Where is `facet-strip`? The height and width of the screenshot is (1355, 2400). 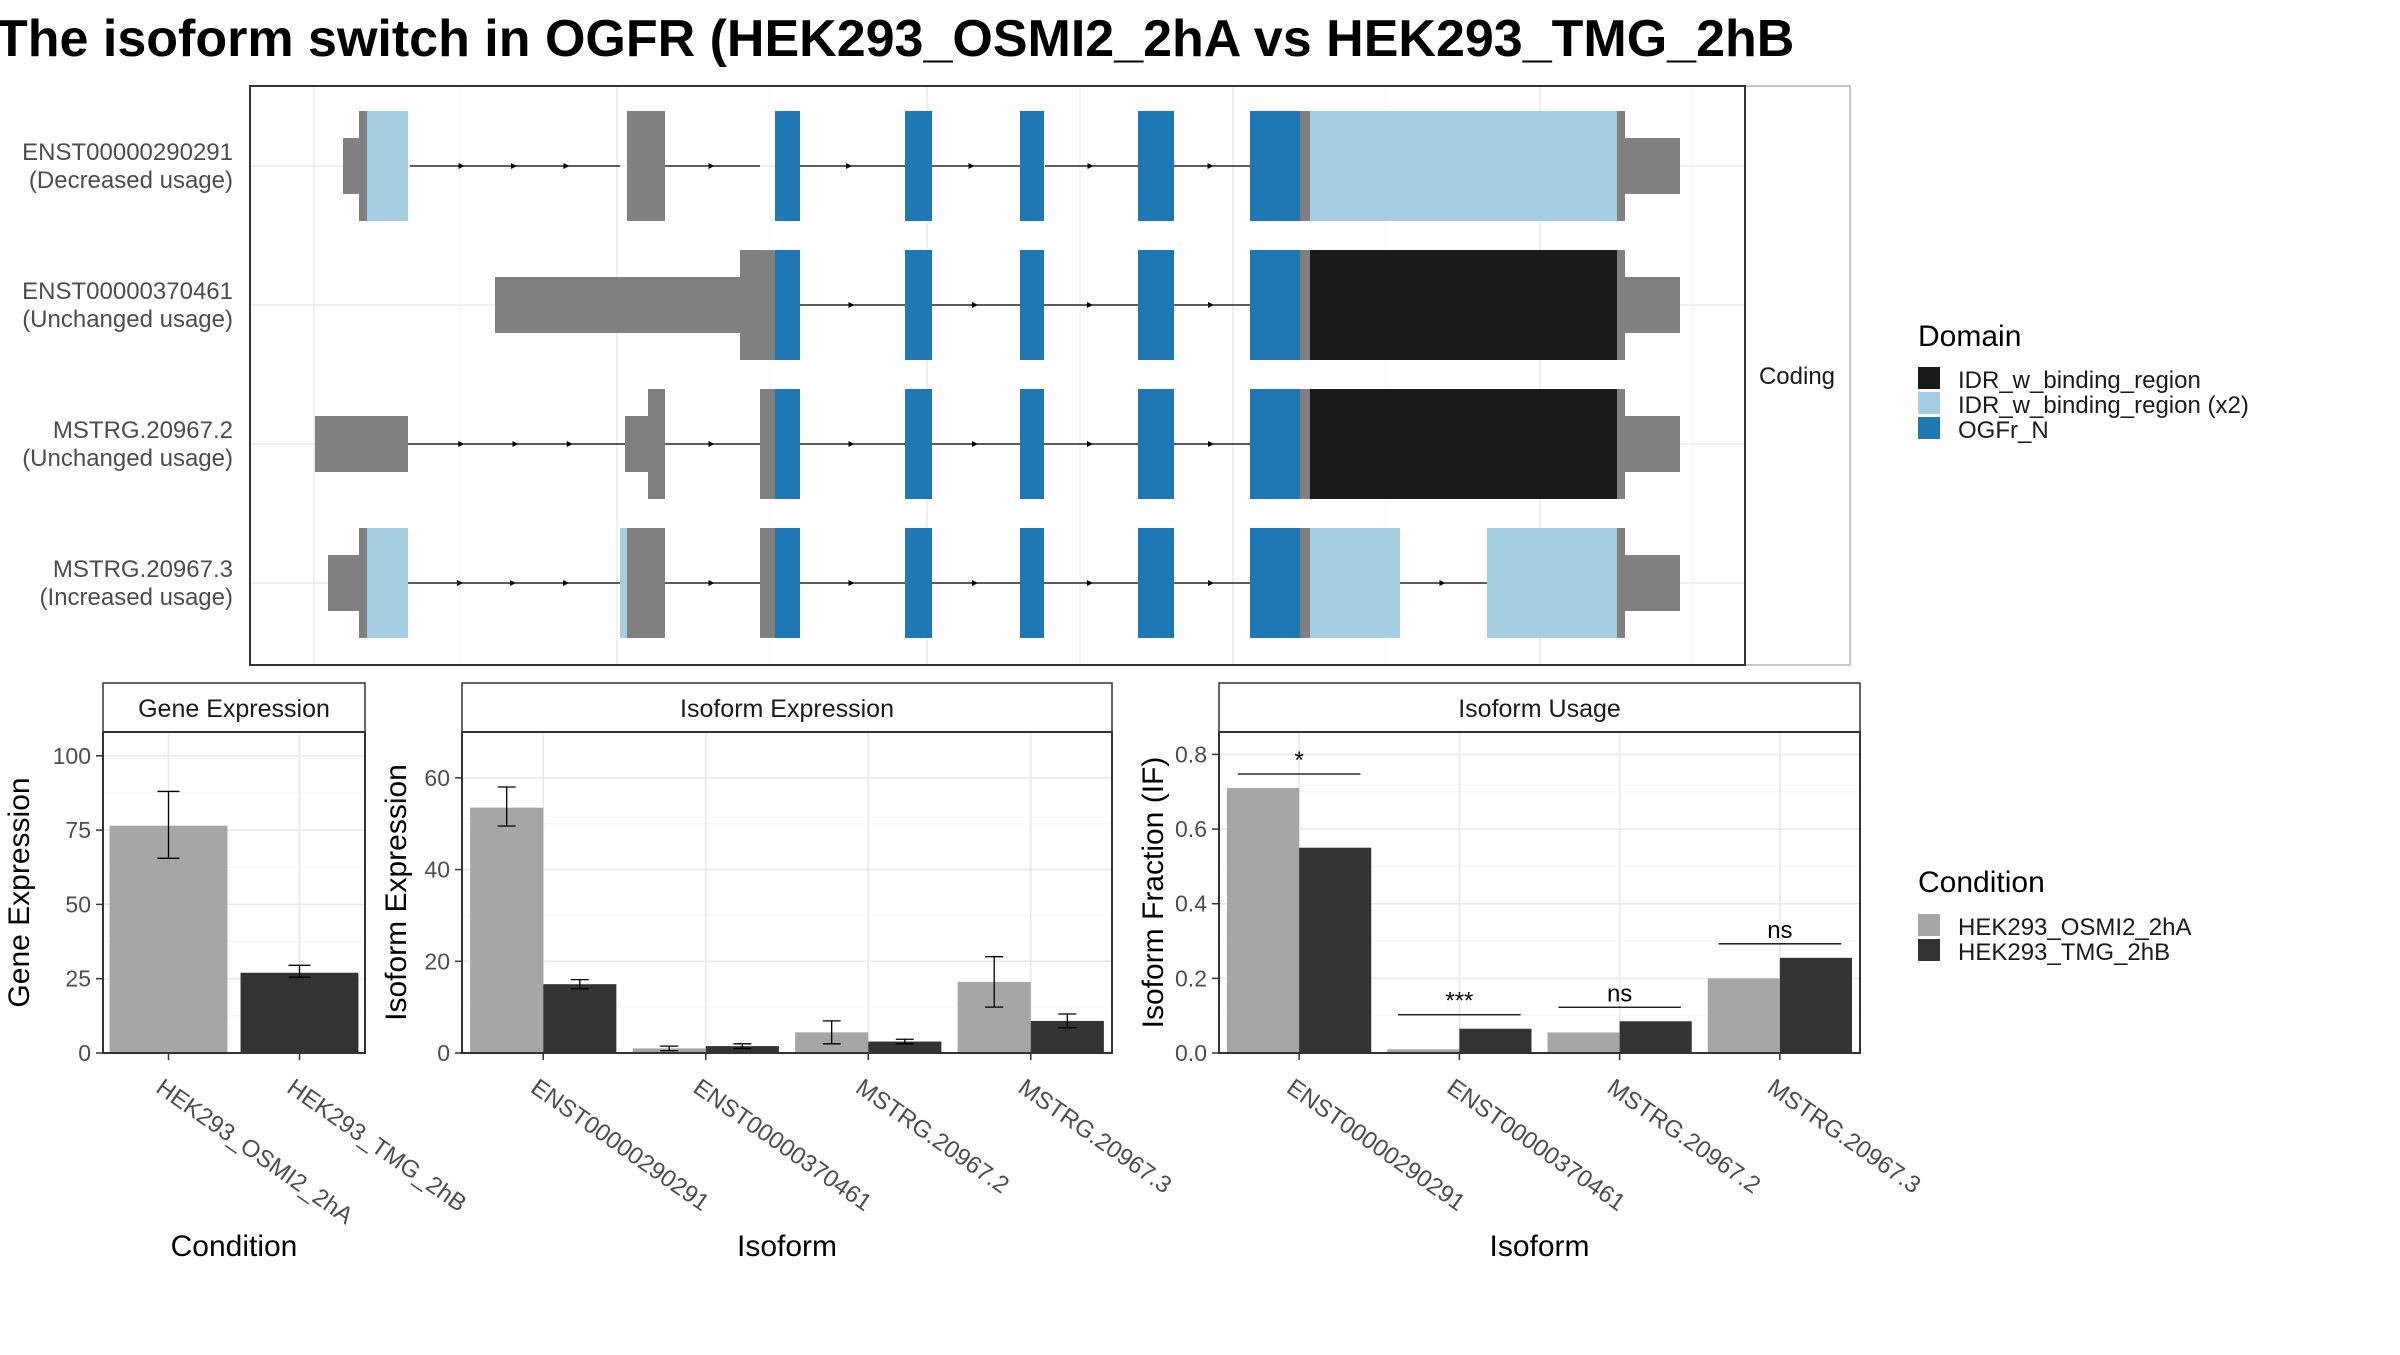
facet-strip is located at coordinates (234, 707).